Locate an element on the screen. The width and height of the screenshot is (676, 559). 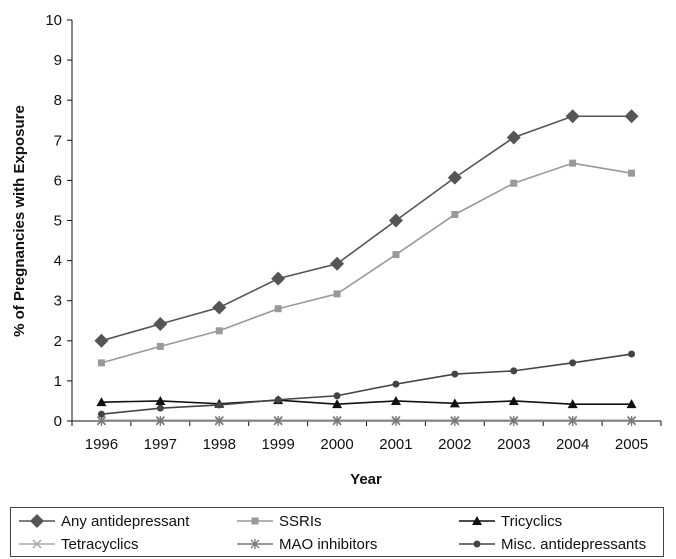
legend-item: SSRIs is located at coordinates (278, 521).